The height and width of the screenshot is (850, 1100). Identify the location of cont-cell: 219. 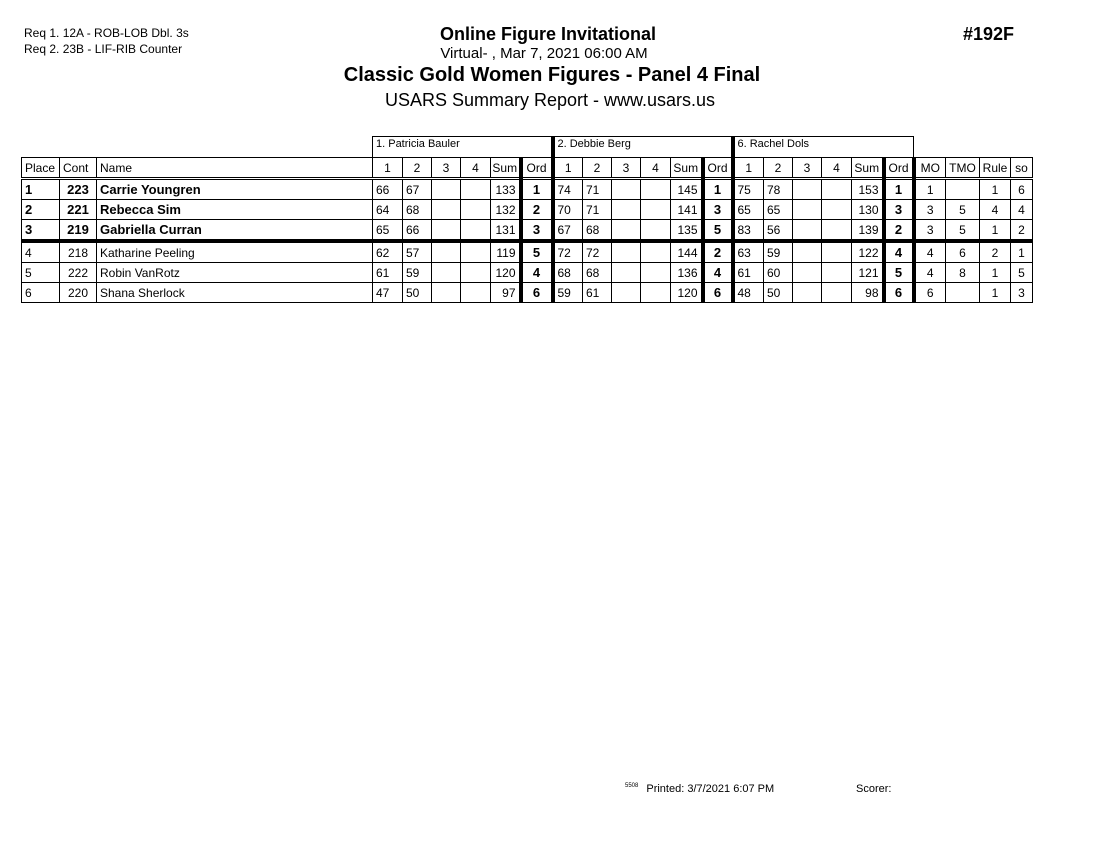
(78, 230).